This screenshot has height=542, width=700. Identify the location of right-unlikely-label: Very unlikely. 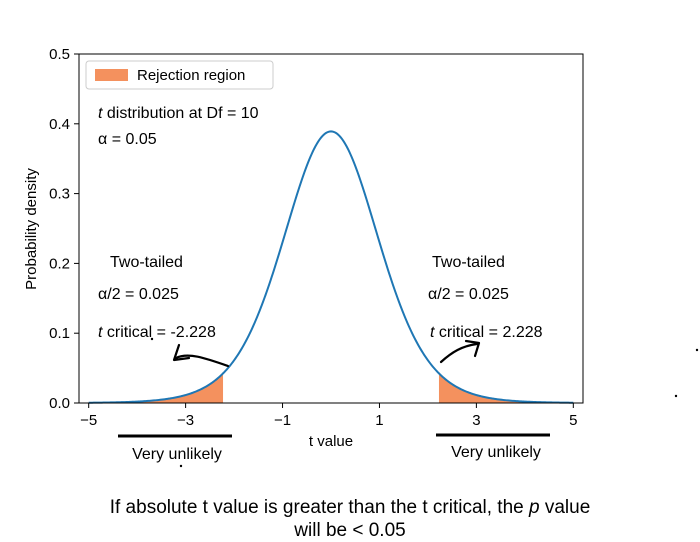
(496, 452).